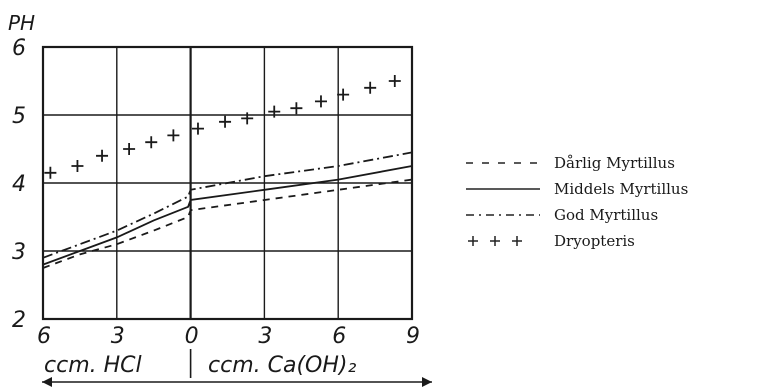 The image size is (762, 391). I want to click on x-axis-label-right: ccm. Ca(OH)₂, so click(282, 365).